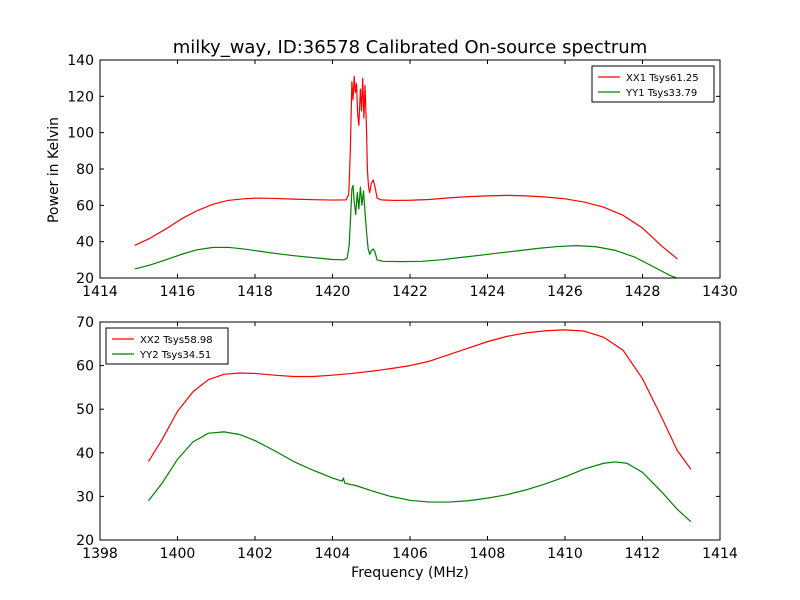  What do you see at coordinates (565, 554) in the screenshot?
I see `x-tick-label: 1410` at bounding box center [565, 554].